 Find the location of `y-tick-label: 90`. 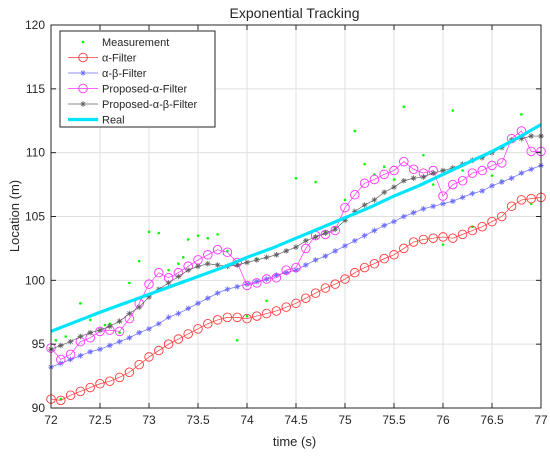

y-tick-label: 90 is located at coordinates (39, 408).